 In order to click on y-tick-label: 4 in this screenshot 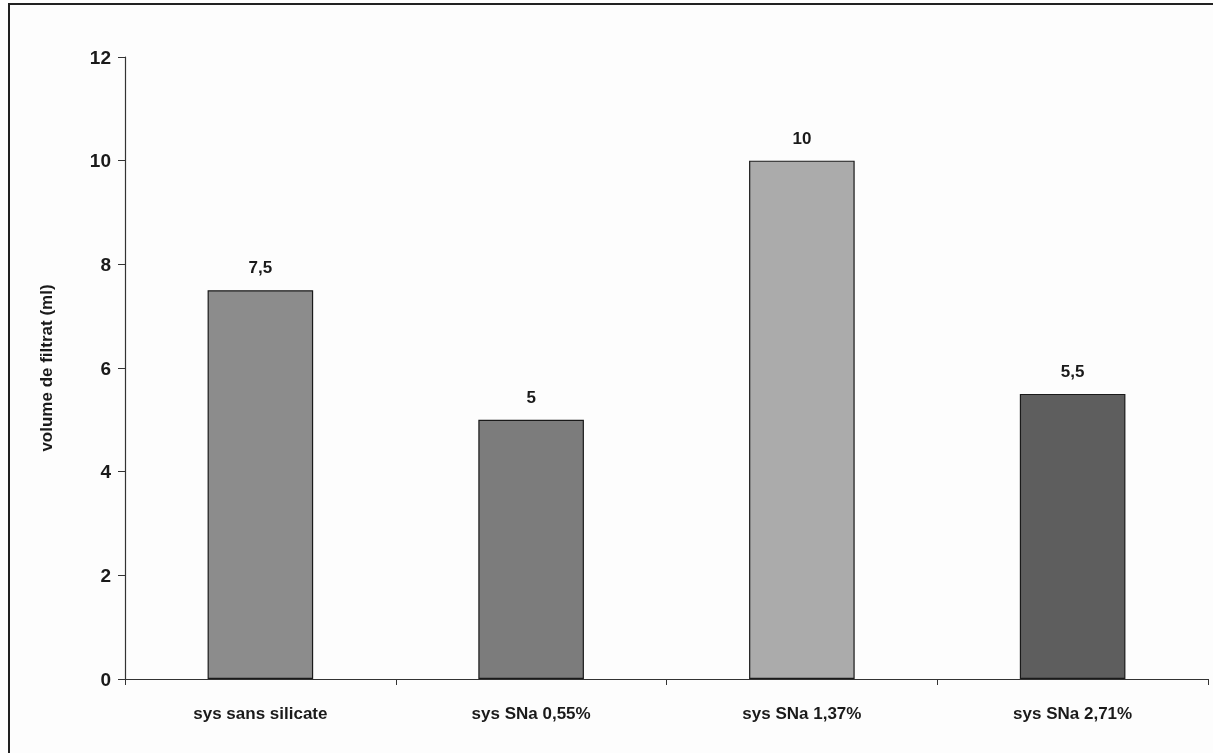, I will do `click(106, 472)`.